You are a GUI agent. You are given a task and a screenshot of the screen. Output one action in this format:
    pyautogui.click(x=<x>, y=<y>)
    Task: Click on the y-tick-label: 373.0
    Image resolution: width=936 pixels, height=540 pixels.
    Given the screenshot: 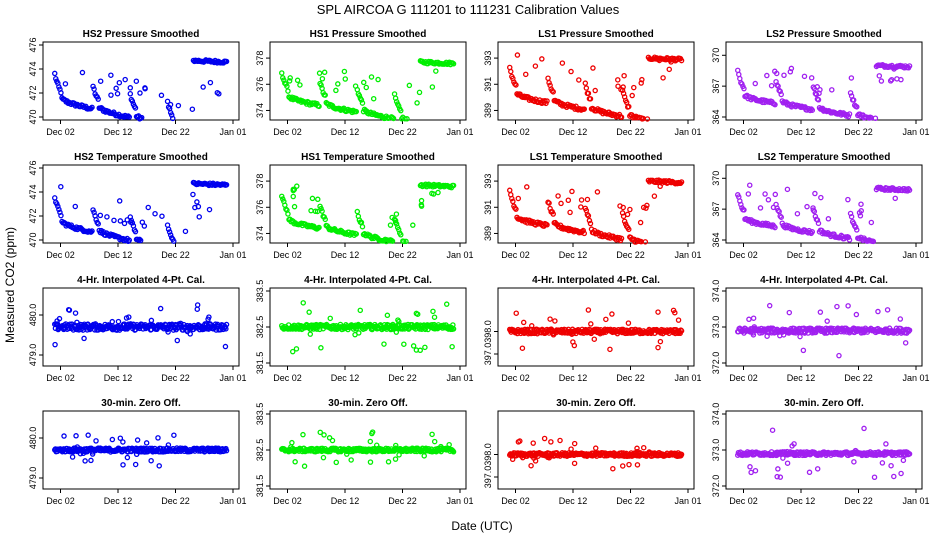 What is the action you would take?
    pyautogui.click(x=716, y=450)
    